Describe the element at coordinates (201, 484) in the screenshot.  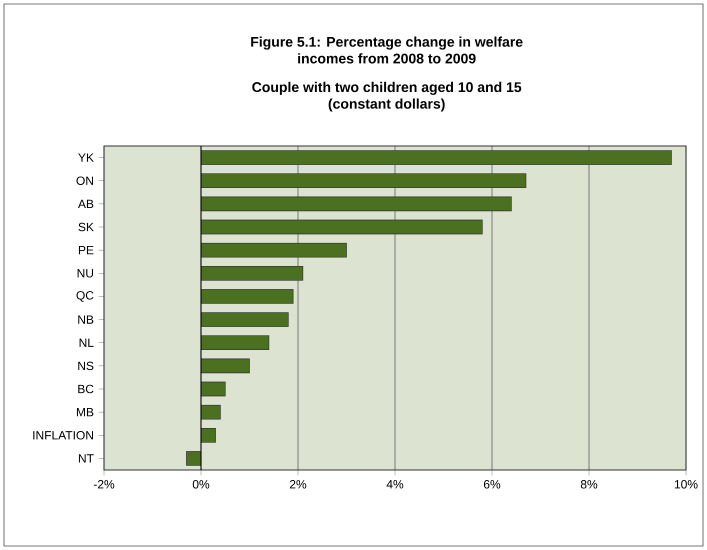
I see `x-tick-label: 0%` at that location.